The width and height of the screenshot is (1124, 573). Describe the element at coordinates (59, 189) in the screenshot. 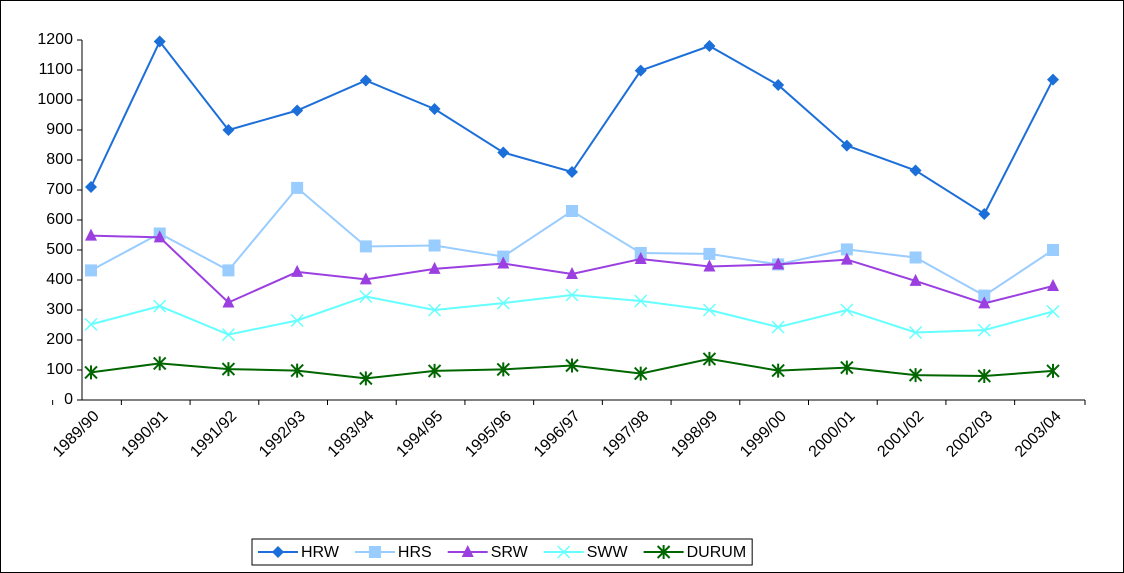

I see `y-tick-label: 700` at that location.